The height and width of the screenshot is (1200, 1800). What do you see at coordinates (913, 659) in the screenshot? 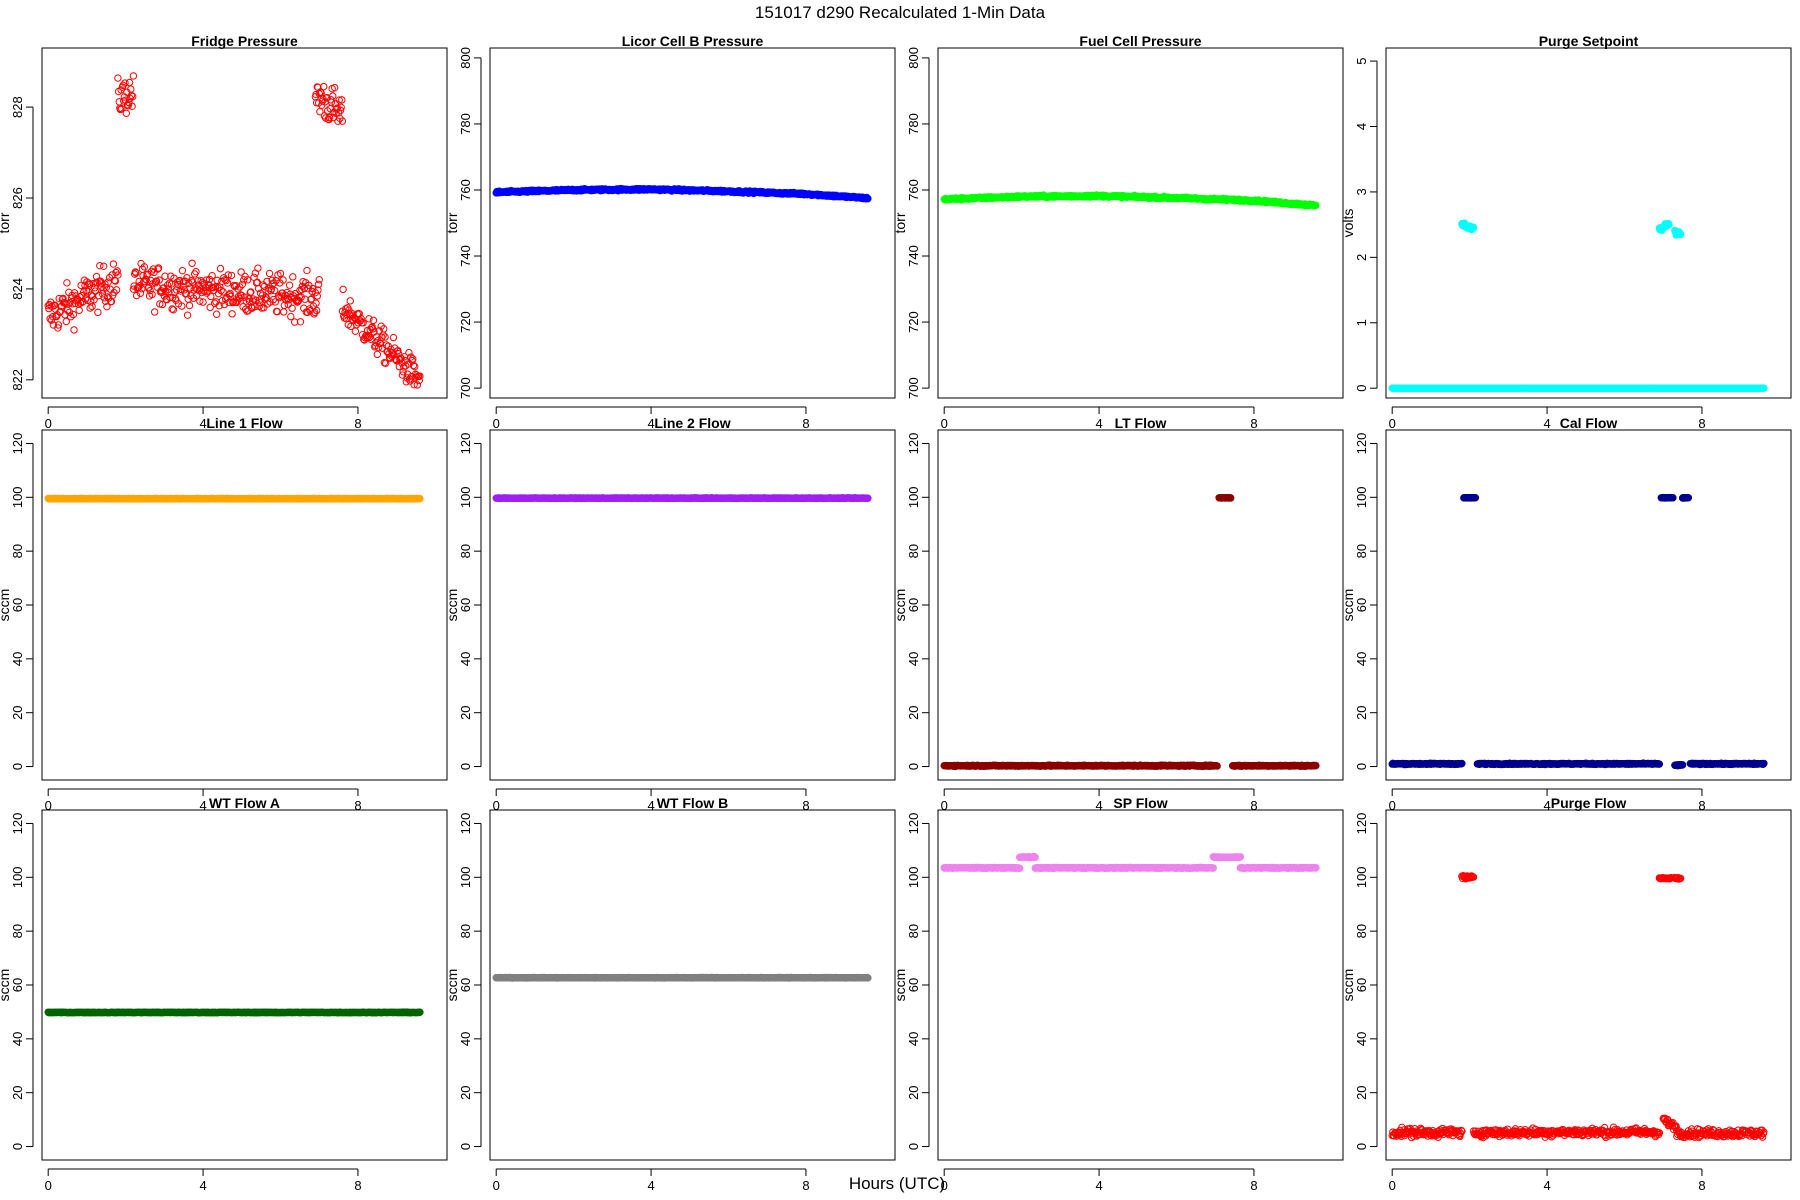
I see `y-tick-label: 40` at bounding box center [913, 659].